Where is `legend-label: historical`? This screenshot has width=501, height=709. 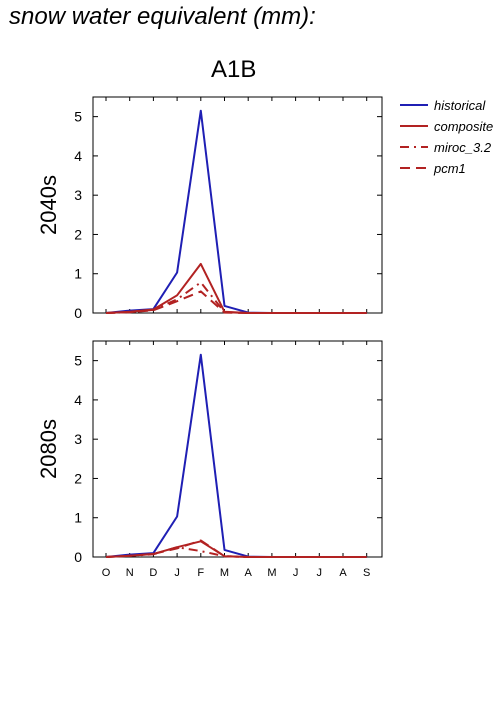
legend-label: historical is located at coordinates (460, 105).